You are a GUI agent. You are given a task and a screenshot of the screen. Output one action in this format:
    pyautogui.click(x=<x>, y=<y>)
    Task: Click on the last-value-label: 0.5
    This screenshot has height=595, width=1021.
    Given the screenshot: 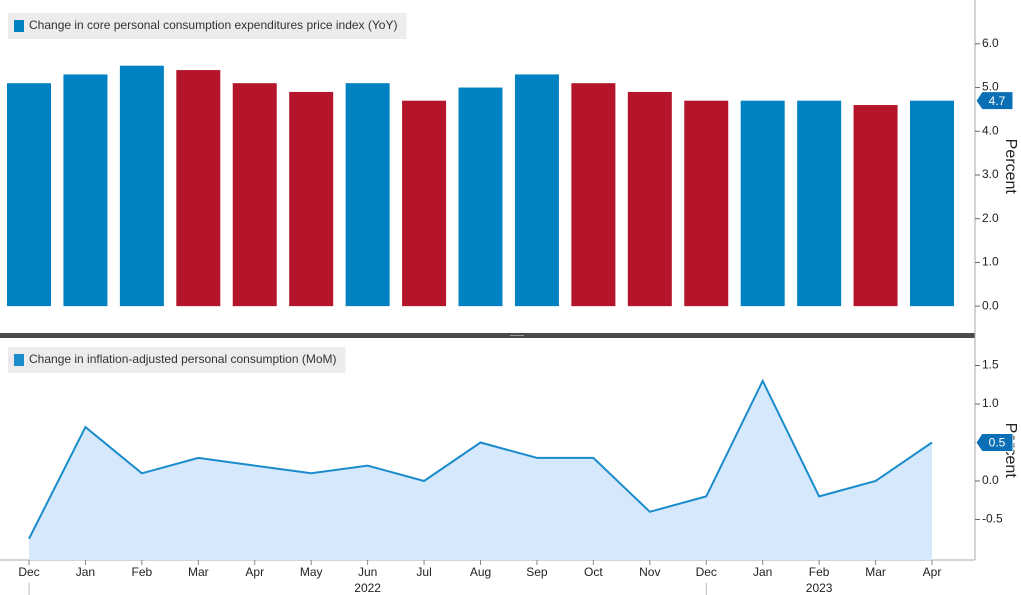 What is the action you would take?
    pyautogui.click(x=997, y=443)
    